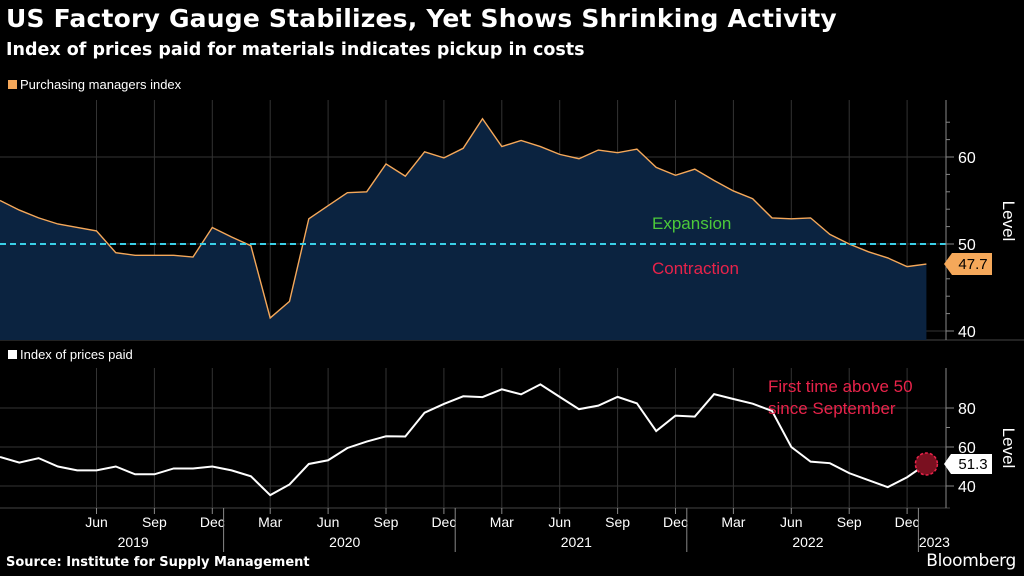 This screenshot has width=1024, height=576. What do you see at coordinates (972, 464) in the screenshot?
I see `prices-last-value: 51.3` at bounding box center [972, 464].